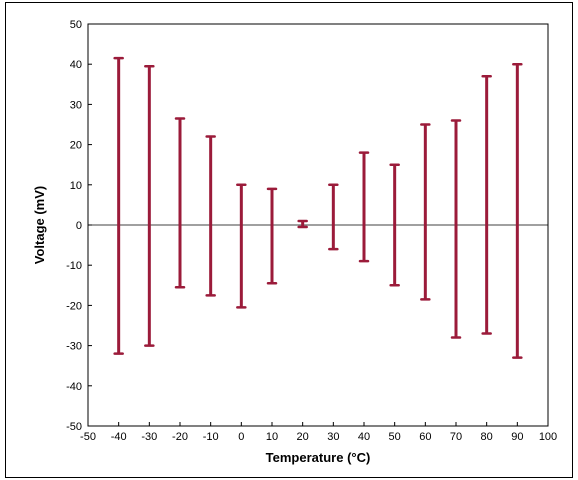  What do you see at coordinates (425, 437) in the screenshot?
I see `x-tick-label: 60` at bounding box center [425, 437].